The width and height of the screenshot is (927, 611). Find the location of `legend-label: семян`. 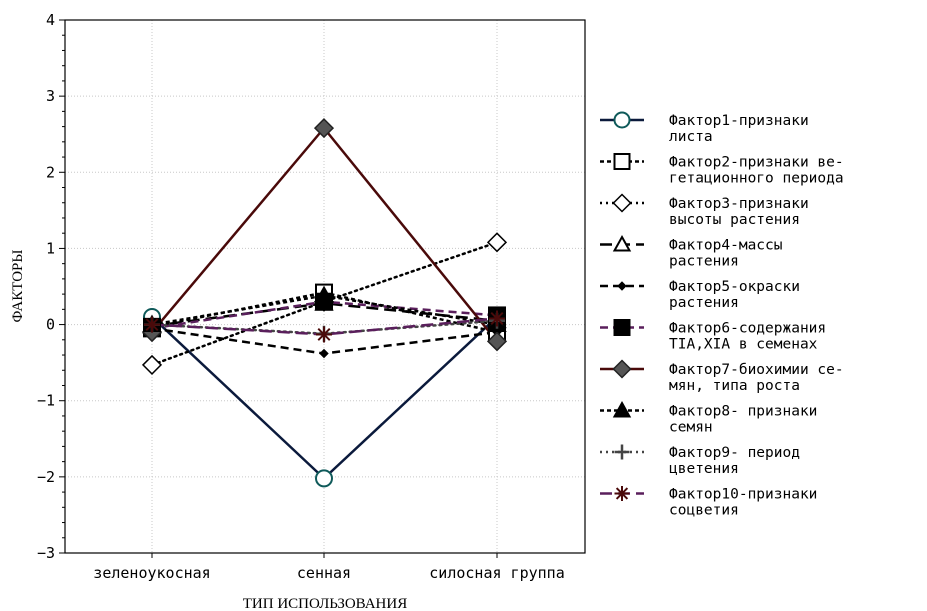

legend-label: семян is located at coordinates (691, 428).